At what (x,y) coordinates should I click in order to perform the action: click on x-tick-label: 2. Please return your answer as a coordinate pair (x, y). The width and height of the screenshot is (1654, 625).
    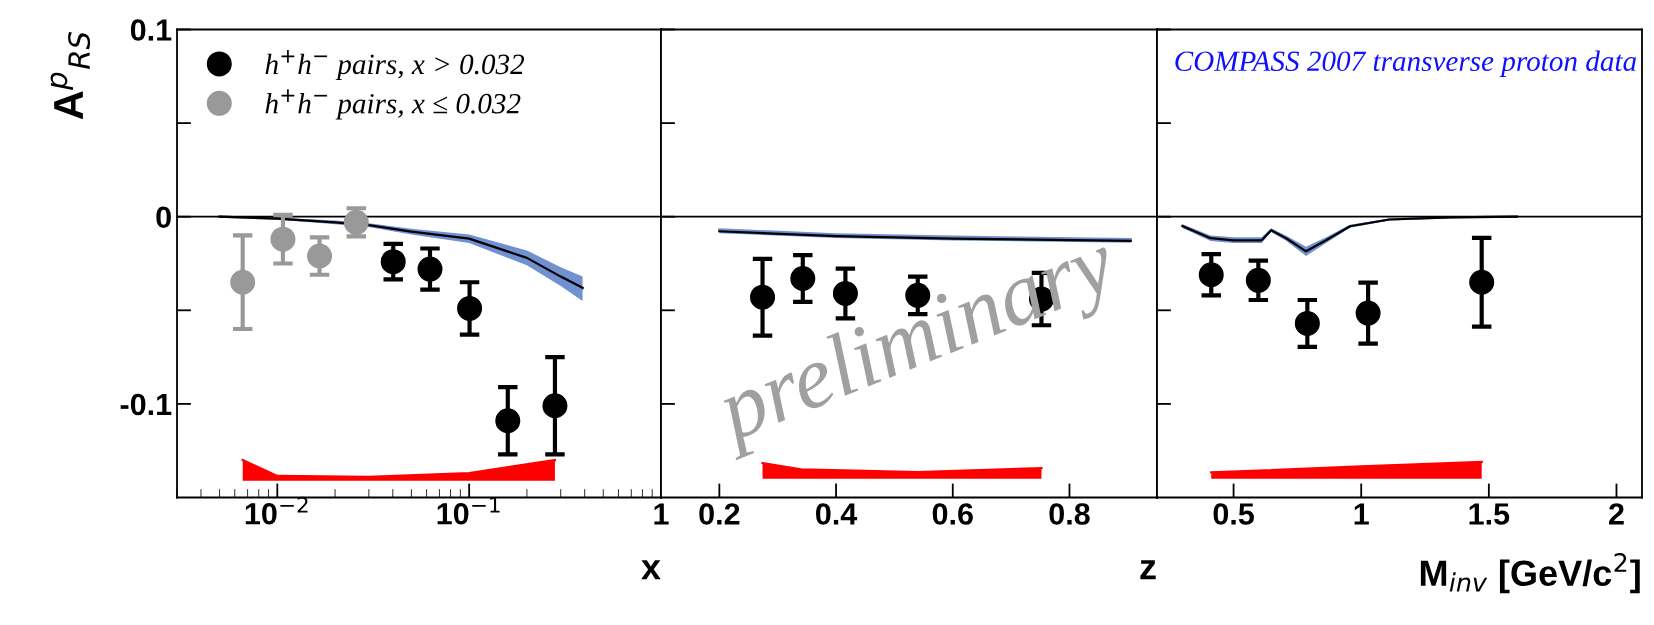
    Looking at the image, I should click on (1616, 514).